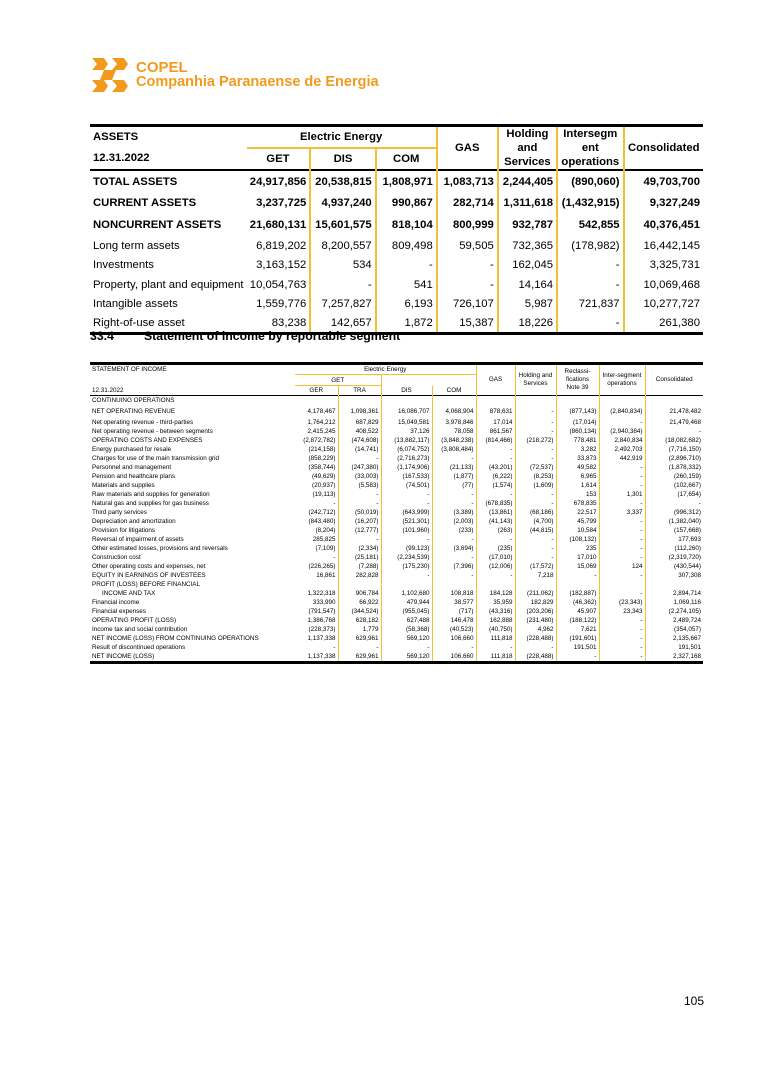  Describe the element at coordinates (406, 467) in the screenshot. I see `cell-value: (1,174,906)` at that location.